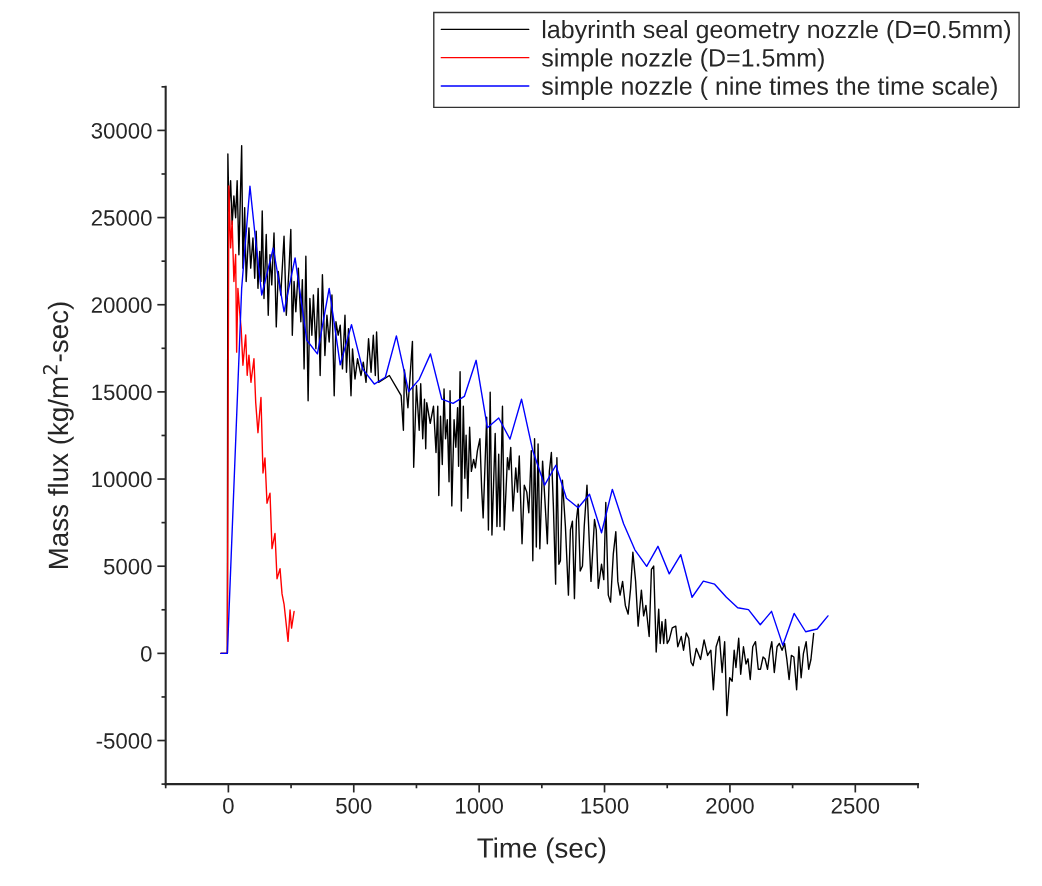 This screenshot has height=886, width=1042. I want to click on y-axis-title: Mass flux (kg/m$^{2}$-sec), so click(58, 435).